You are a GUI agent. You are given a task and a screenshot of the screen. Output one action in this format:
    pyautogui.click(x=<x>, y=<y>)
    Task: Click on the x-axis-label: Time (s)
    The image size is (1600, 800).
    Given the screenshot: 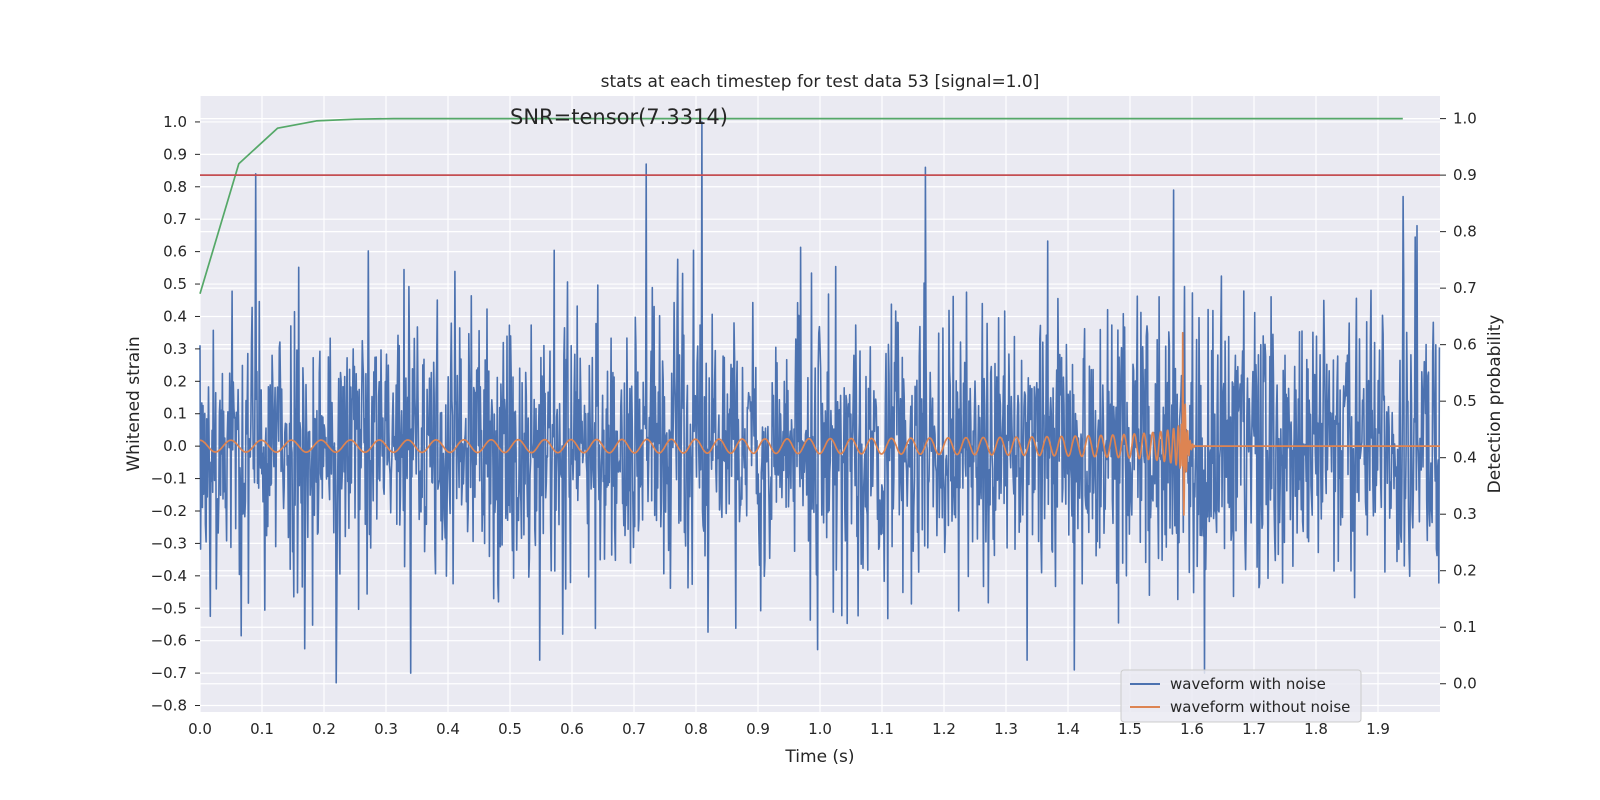 What is the action you would take?
    pyautogui.click(x=819, y=757)
    